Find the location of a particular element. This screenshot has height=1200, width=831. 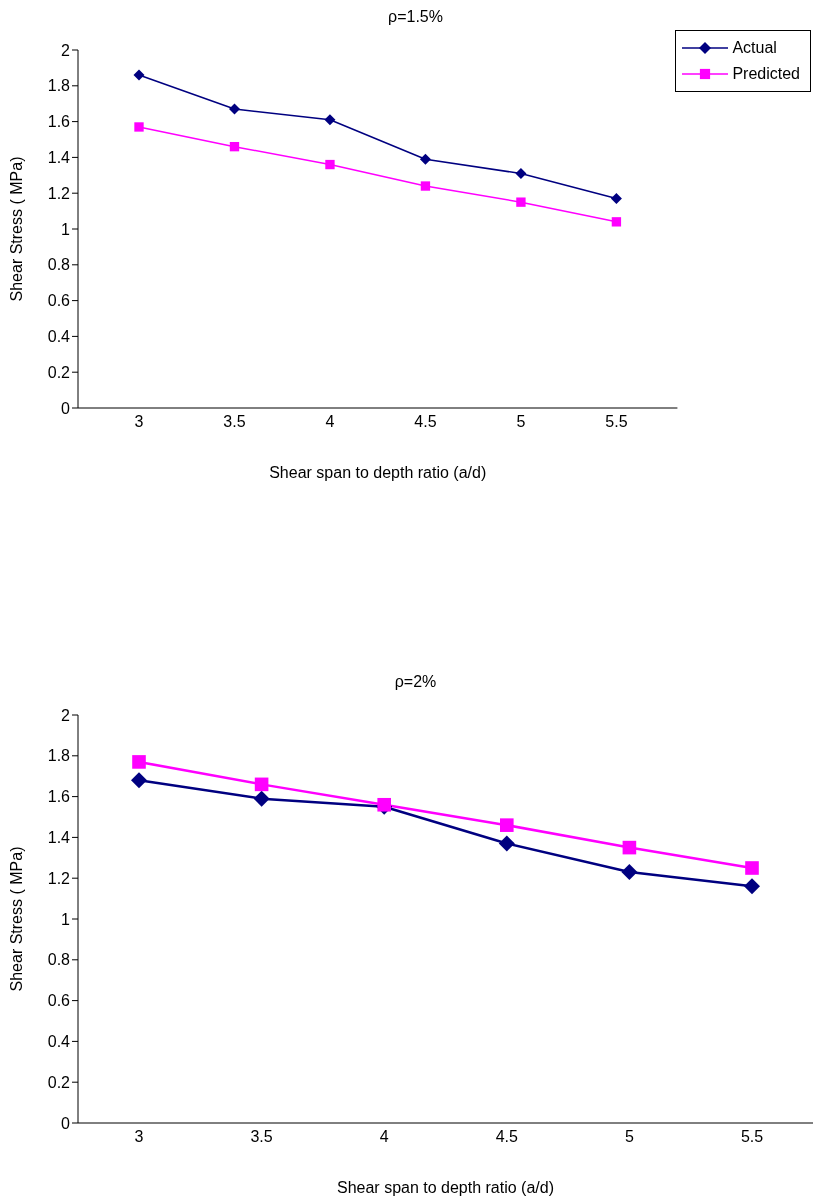

legend-label: Predicted is located at coordinates (766, 74).